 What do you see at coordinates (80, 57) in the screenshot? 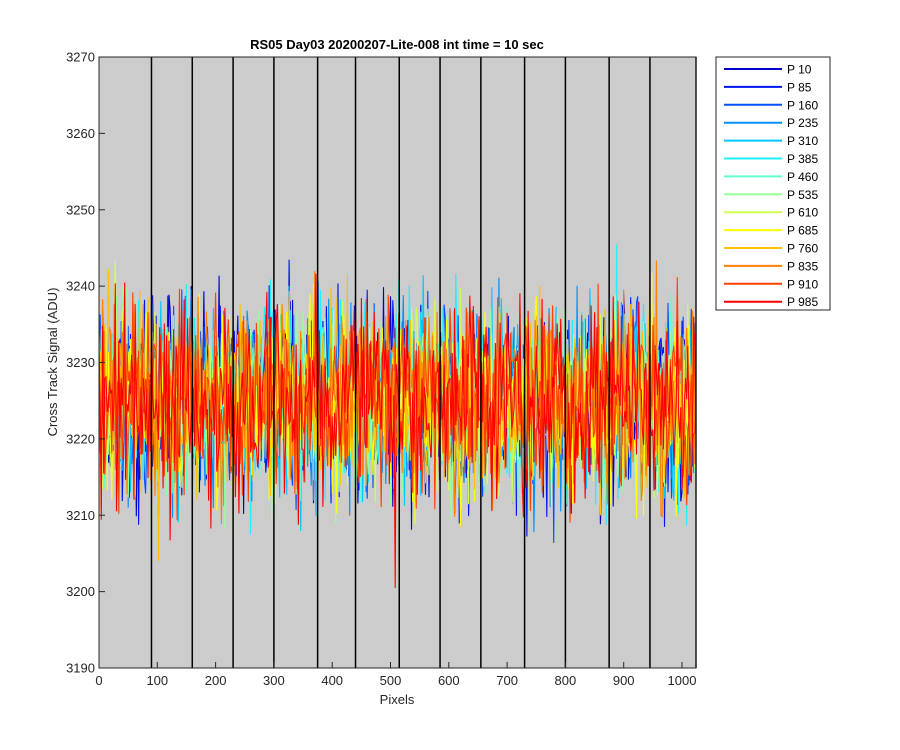
I see `y-tick-label: 3270` at bounding box center [80, 57].